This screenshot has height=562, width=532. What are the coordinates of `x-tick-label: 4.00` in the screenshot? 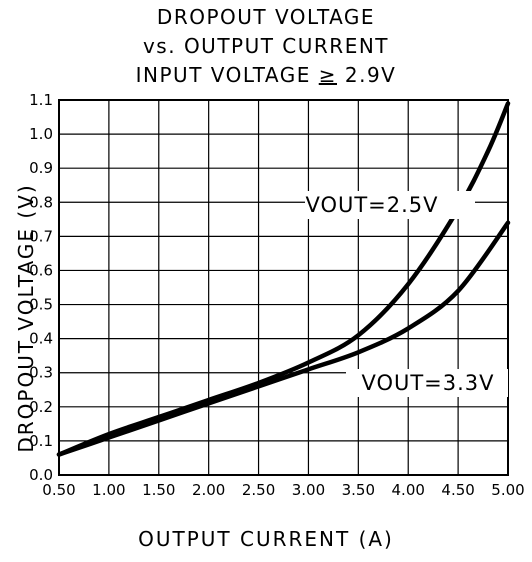 It's located at (408, 490).